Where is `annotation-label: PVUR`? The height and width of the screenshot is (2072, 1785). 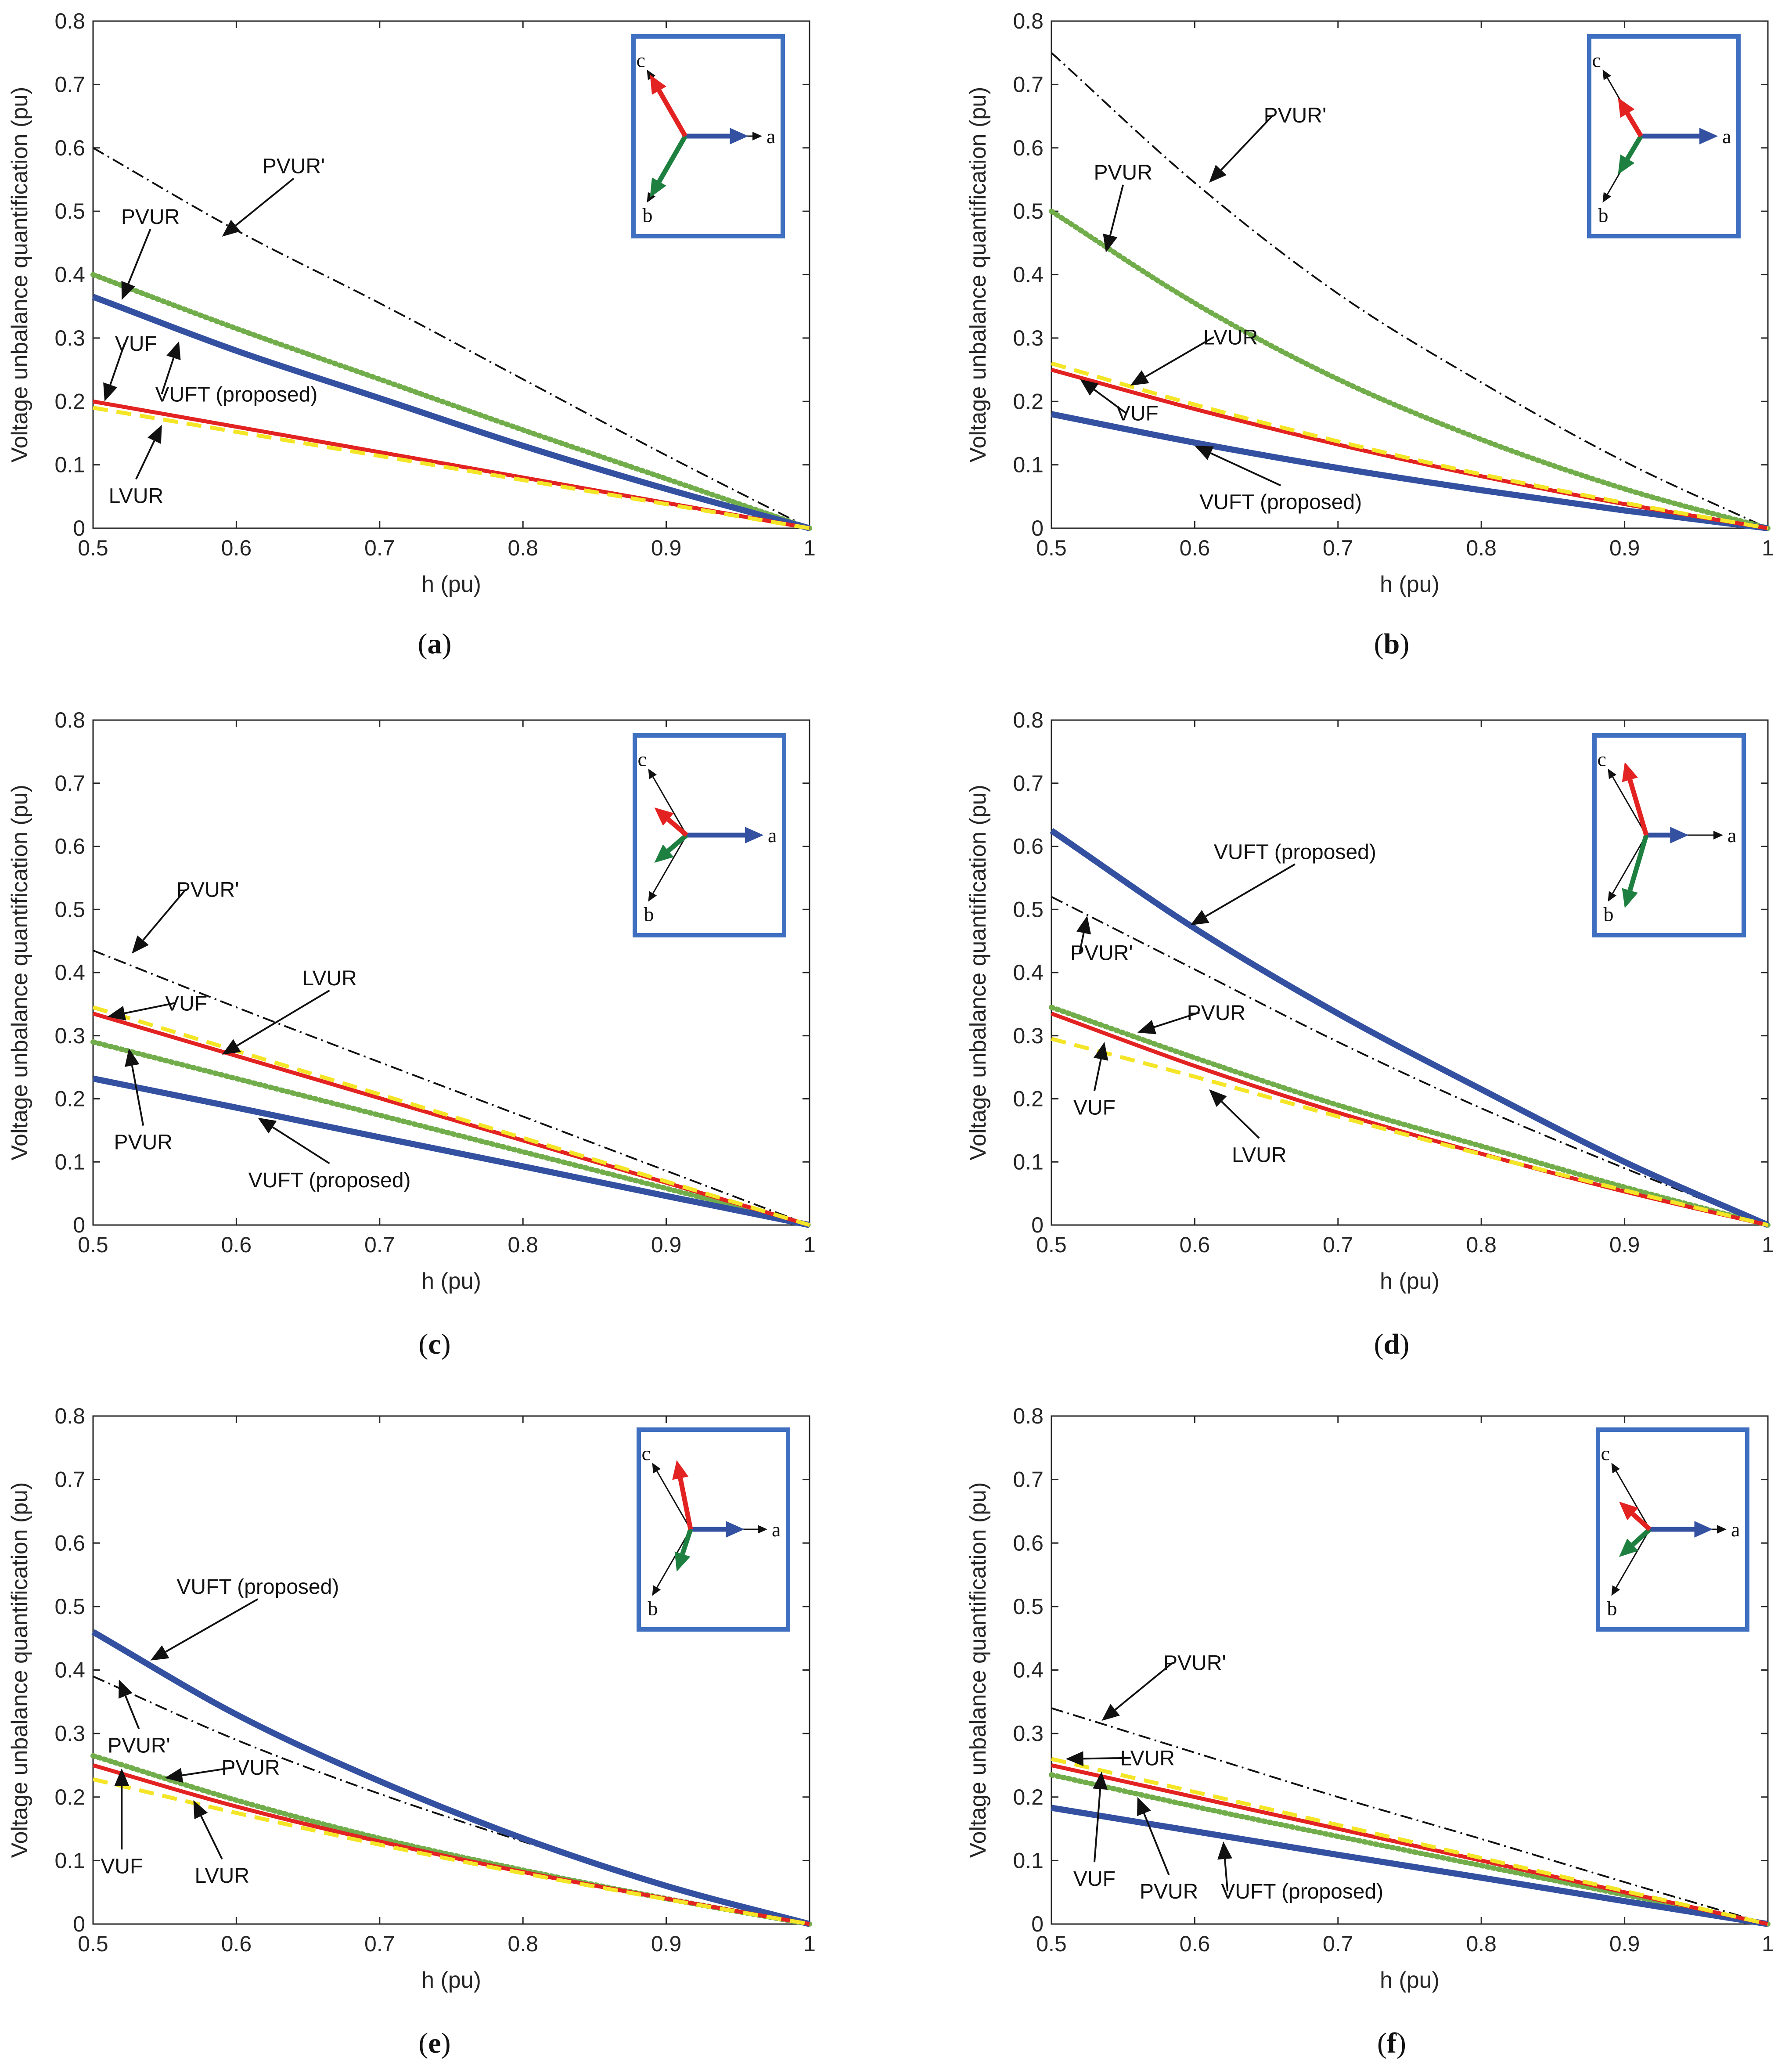 annotation-label: PVUR is located at coordinates (150, 217).